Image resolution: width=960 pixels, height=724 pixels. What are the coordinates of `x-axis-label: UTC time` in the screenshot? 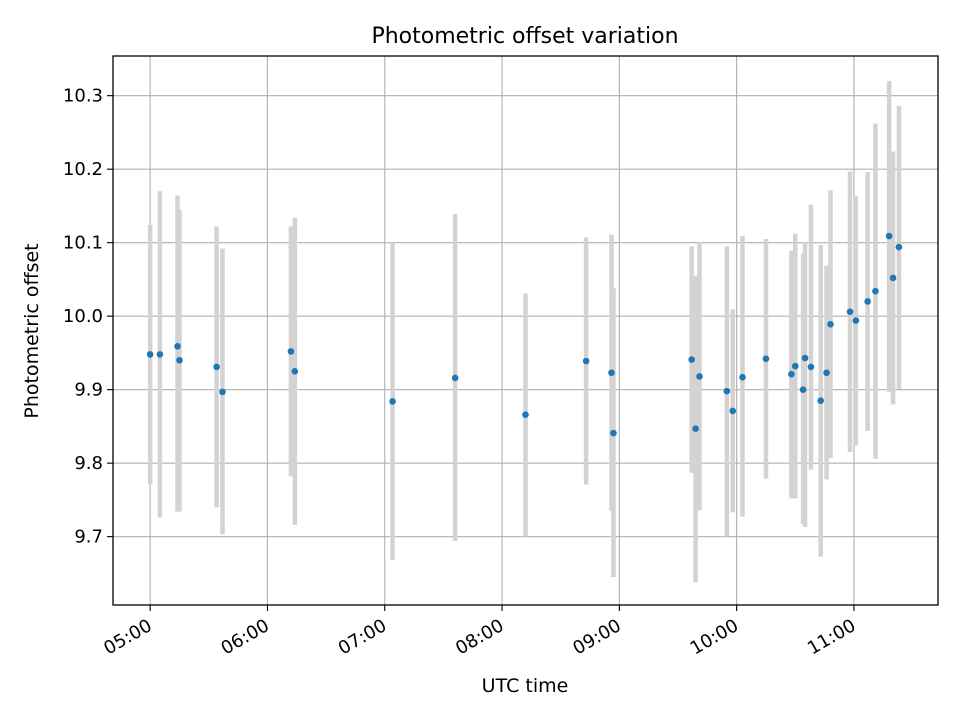 It's located at (525, 686).